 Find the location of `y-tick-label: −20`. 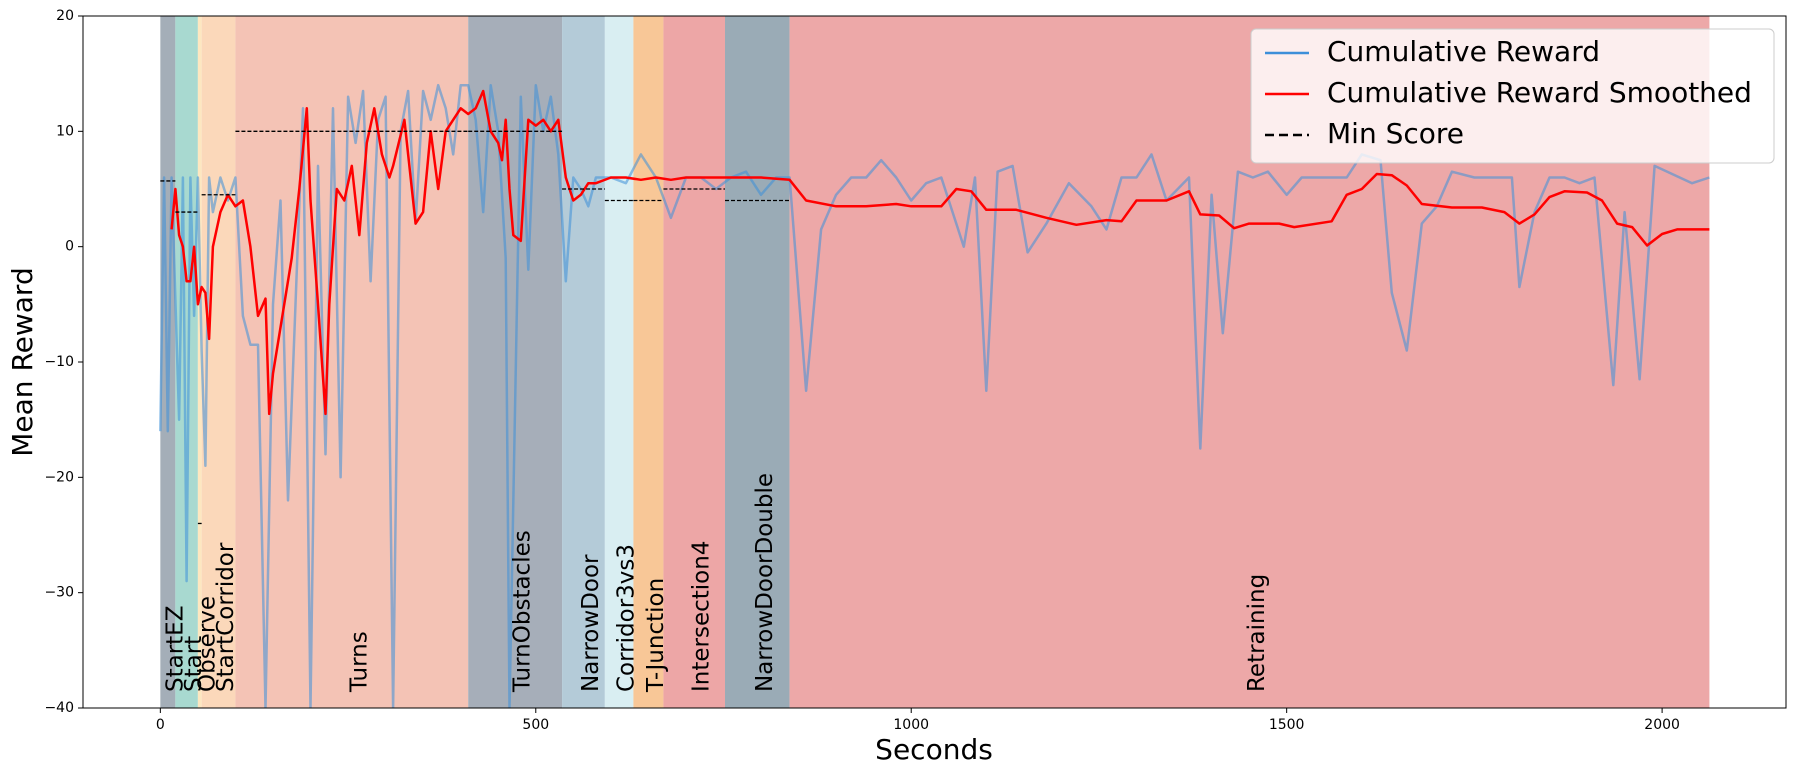

y-tick-label: −20 is located at coordinates (59, 477).